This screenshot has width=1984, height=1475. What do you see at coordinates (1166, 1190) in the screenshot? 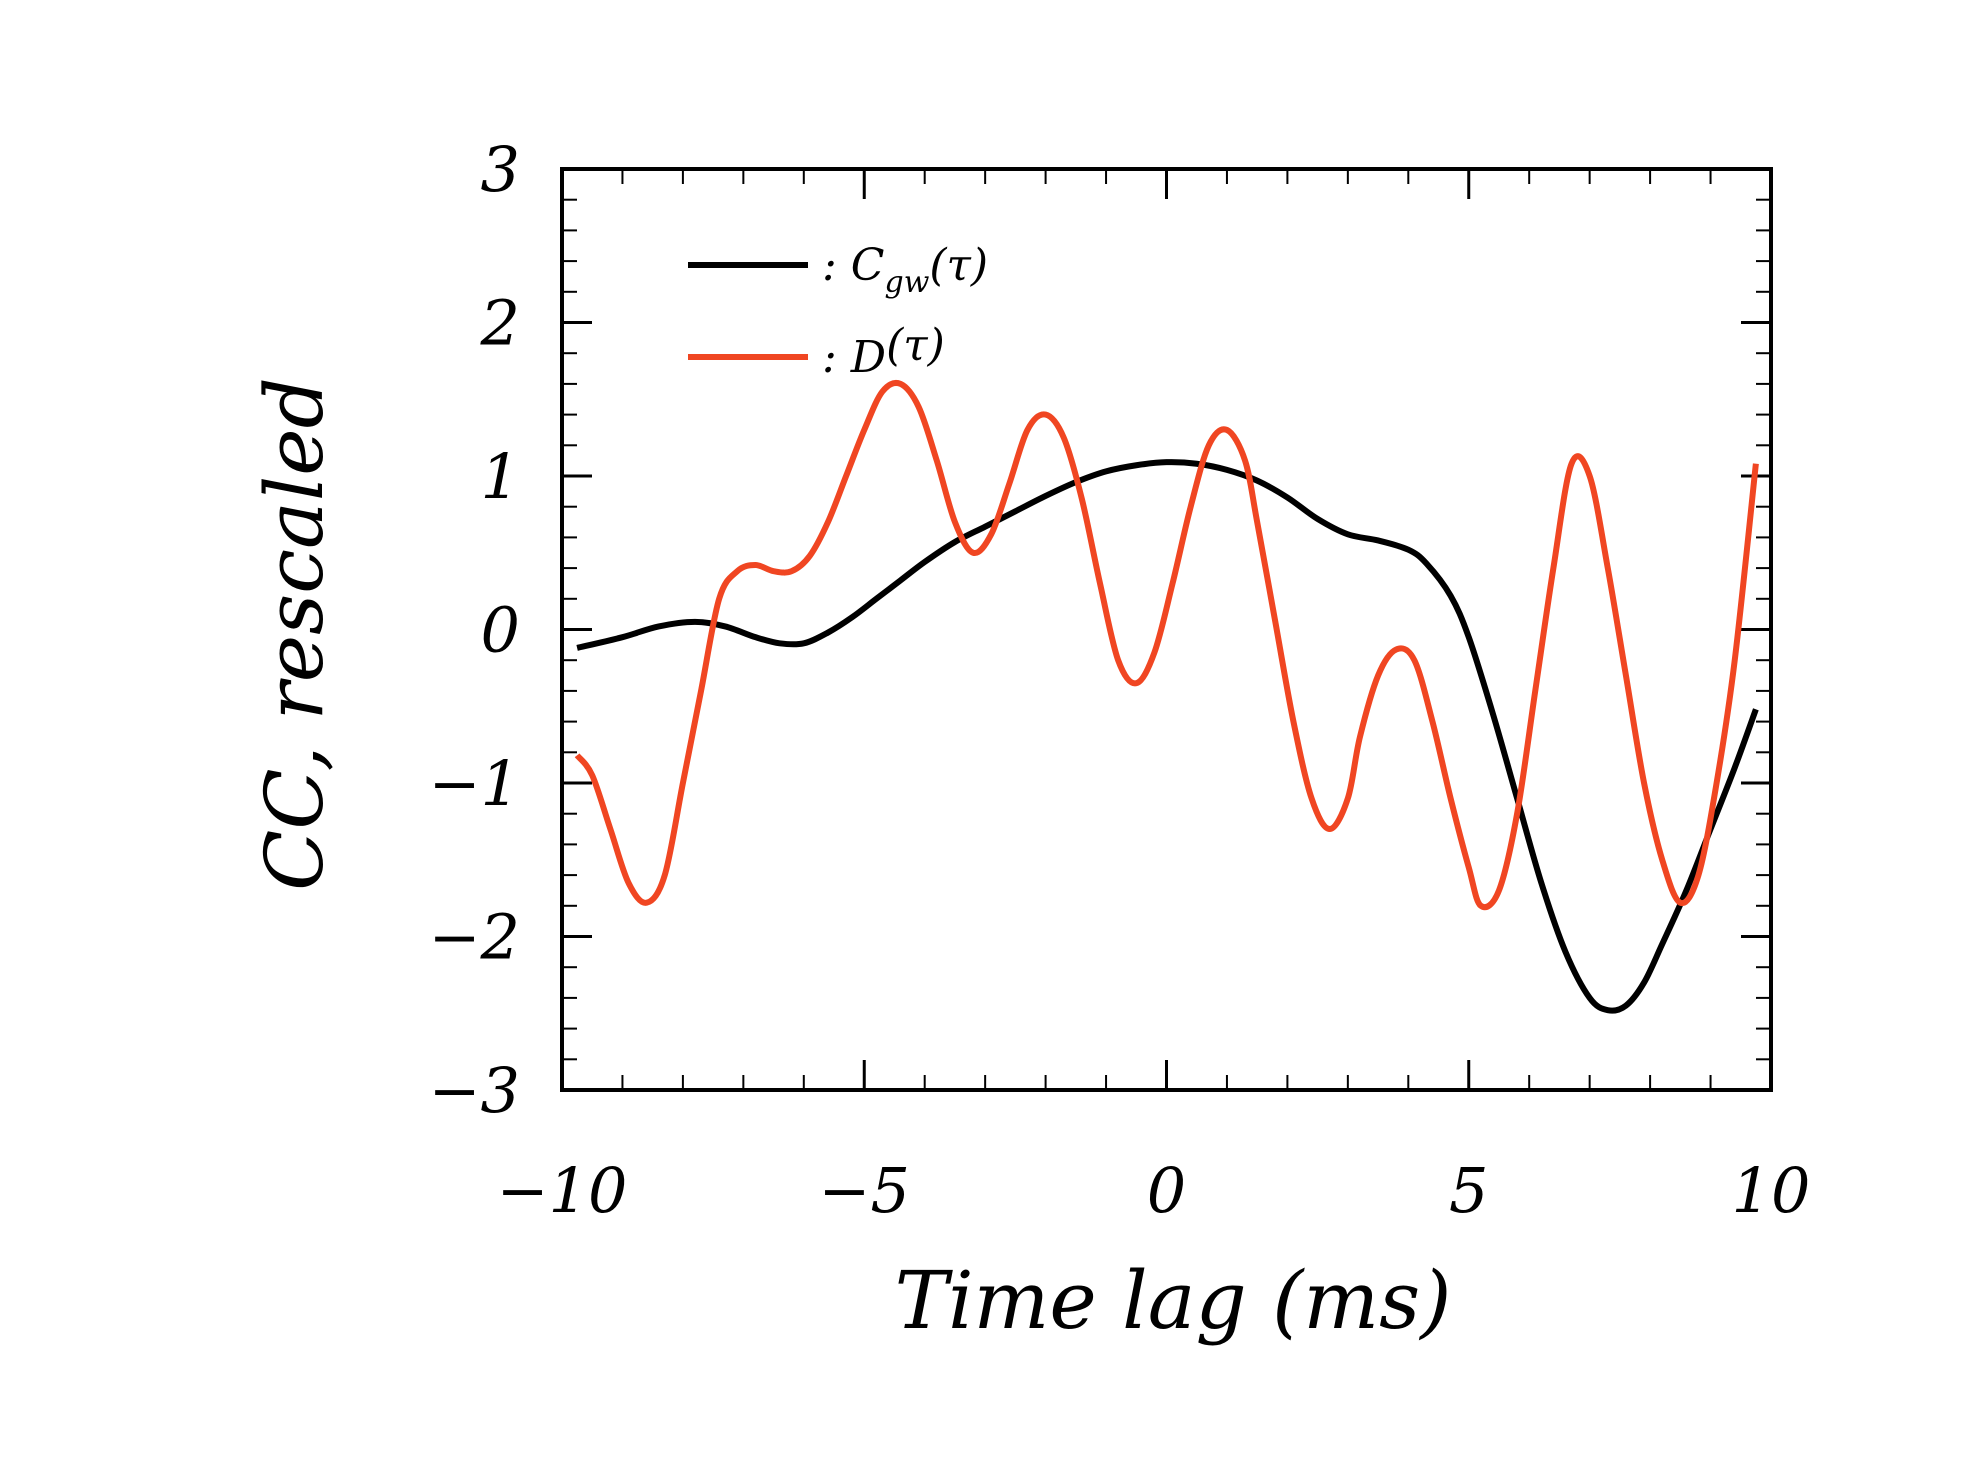
I see `x-tick-label: 0` at bounding box center [1166, 1190].